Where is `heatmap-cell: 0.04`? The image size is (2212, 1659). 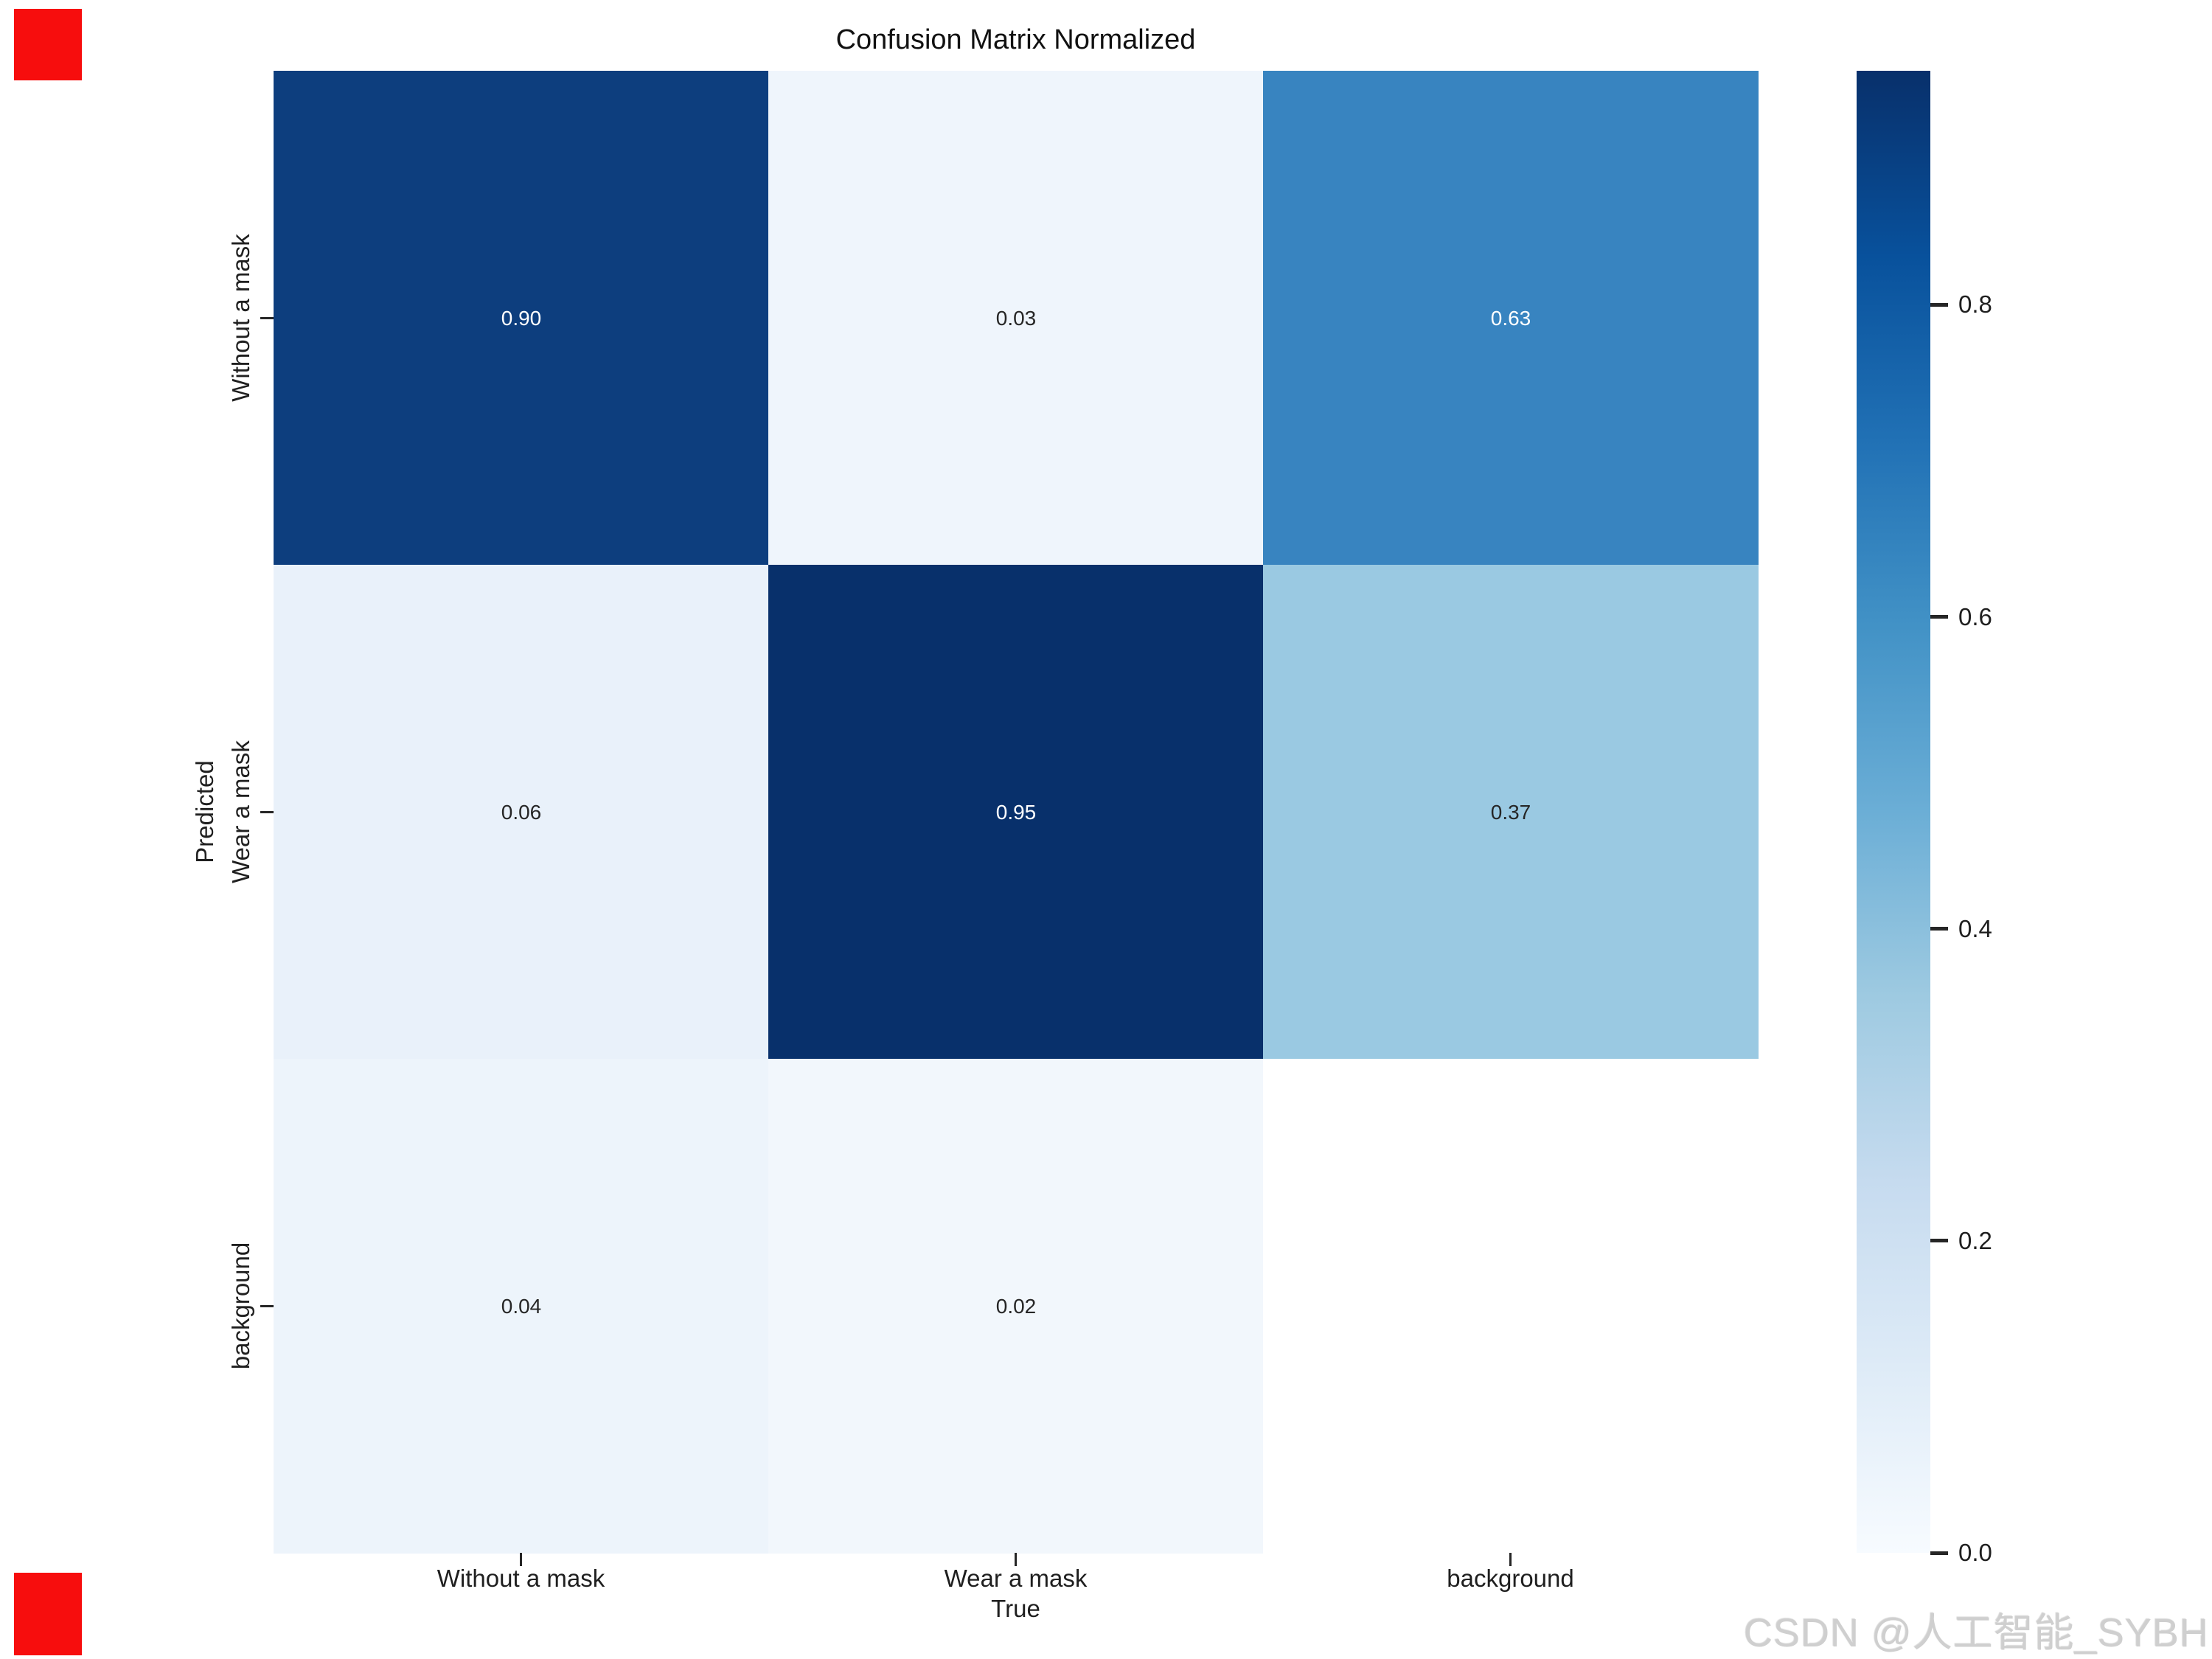 heatmap-cell: 0.04 is located at coordinates (521, 1306).